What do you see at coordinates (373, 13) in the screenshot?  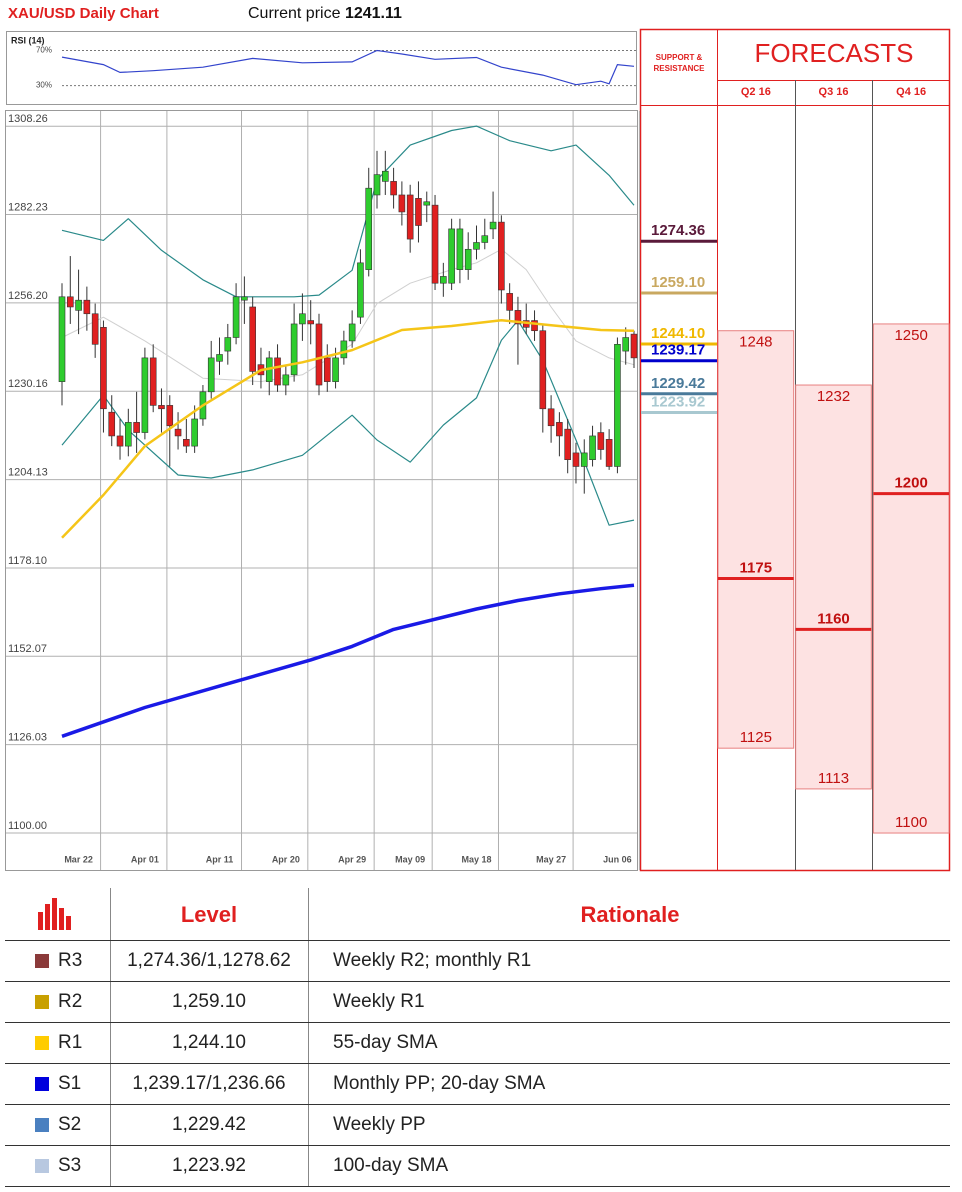 I see `price-value: 1241.11` at bounding box center [373, 13].